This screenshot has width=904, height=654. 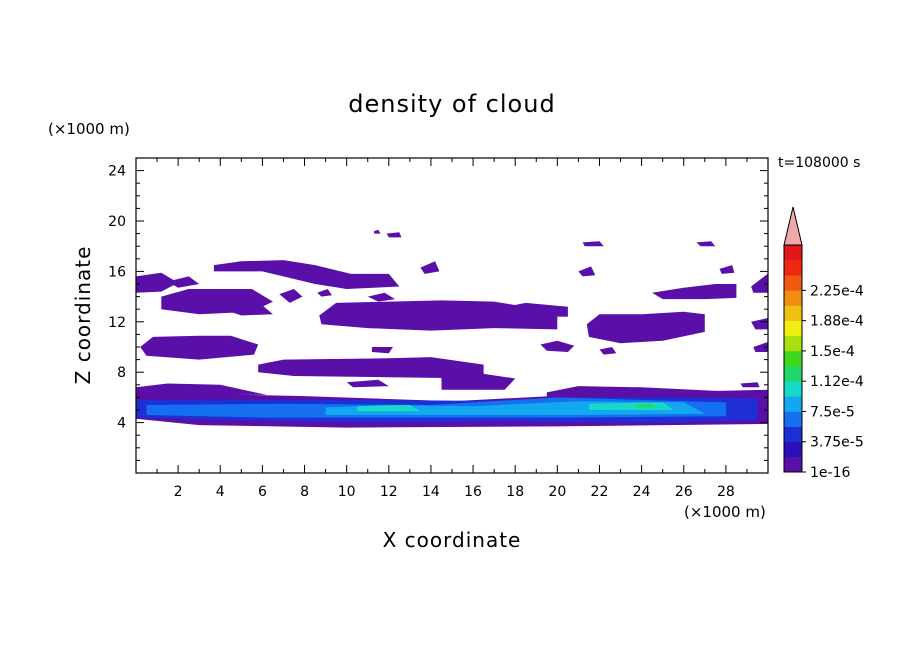 What do you see at coordinates (117, 323) in the screenshot?
I see `y-tick-label: 12` at bounding box center [117, 323].